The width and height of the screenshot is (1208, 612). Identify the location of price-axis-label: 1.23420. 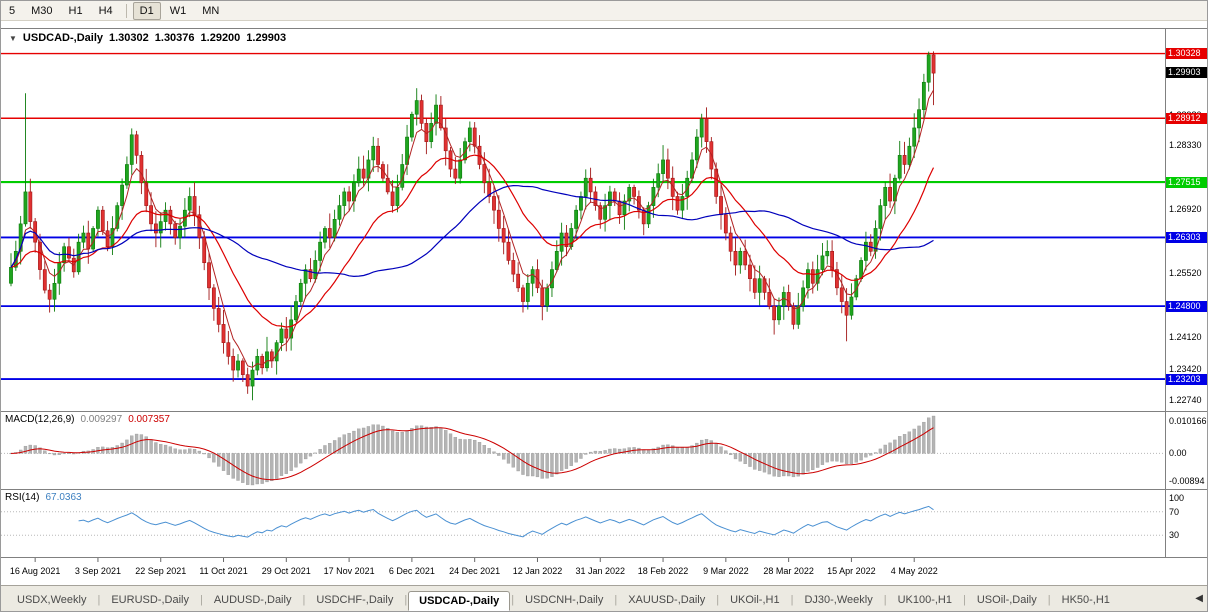
(1185, 369).